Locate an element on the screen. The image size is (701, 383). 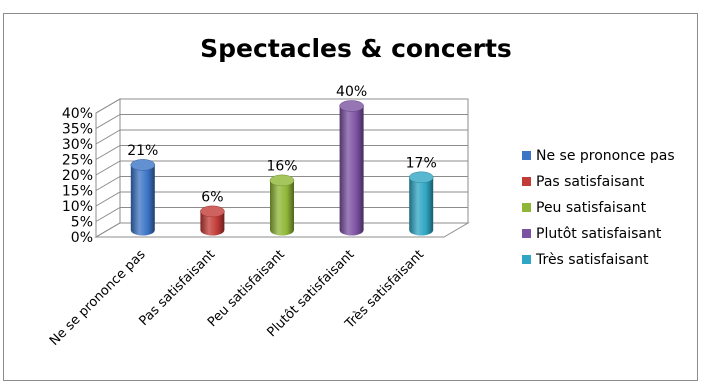
y-tick-label: 0% is located at coordinates (82, 238).